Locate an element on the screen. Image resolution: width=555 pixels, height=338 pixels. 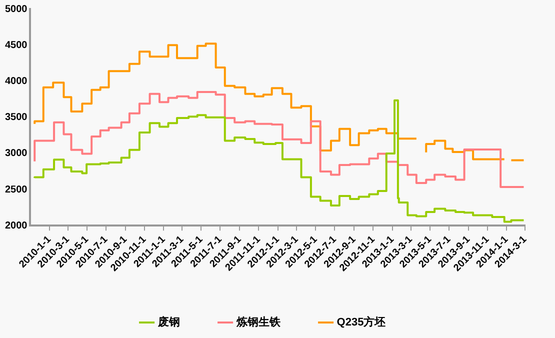
y-tick-label: 4000 is located at coordinates (16, 81).